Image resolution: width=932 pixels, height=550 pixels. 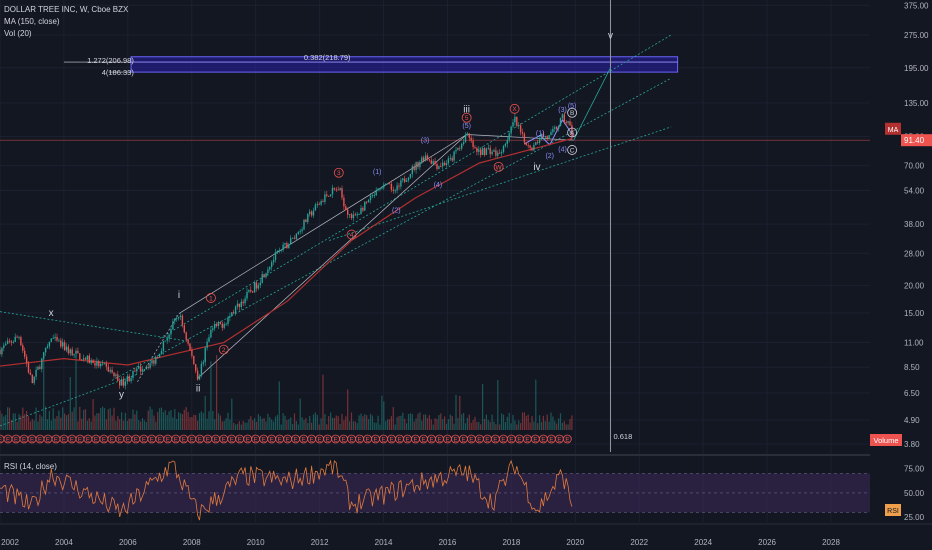 What do you see at coordinates (32, 21) in the screenshot?
I see `ma-indicator-label: MA (150, close)` at bounding box center [32, 21].